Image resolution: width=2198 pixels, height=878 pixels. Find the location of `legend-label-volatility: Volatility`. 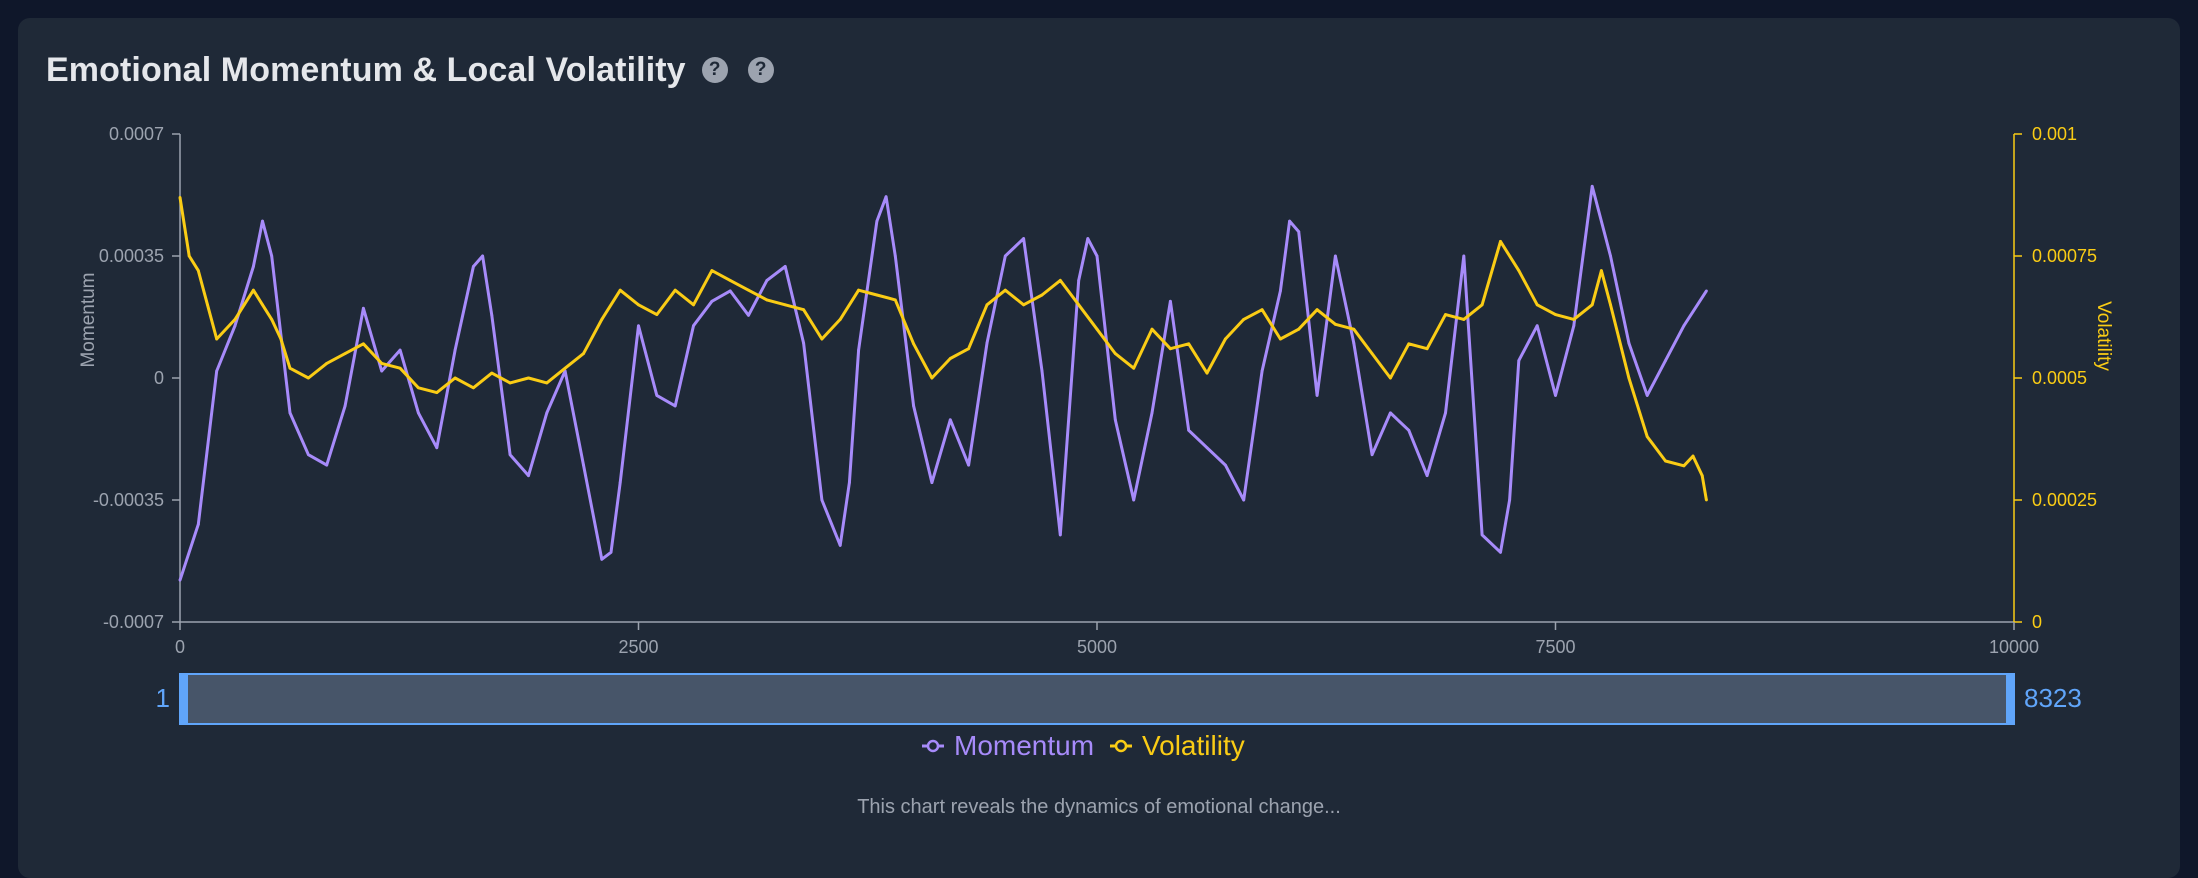

legend-label-volatility: Volatility is located at coordinates (1193, 745).